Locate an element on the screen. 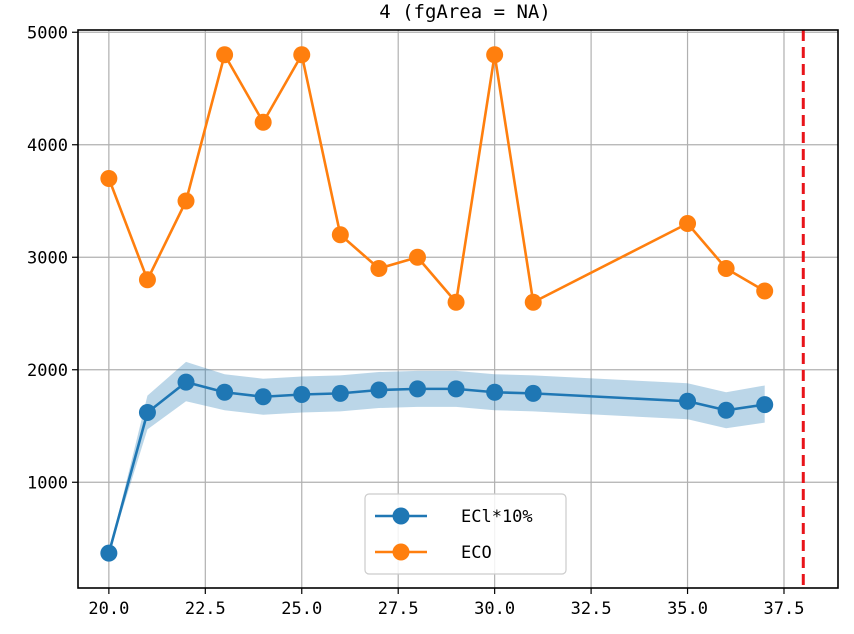 The height and width of the screenshot is (634, 854). y-tick-label: 5000 is located at coordinates (47, 33).